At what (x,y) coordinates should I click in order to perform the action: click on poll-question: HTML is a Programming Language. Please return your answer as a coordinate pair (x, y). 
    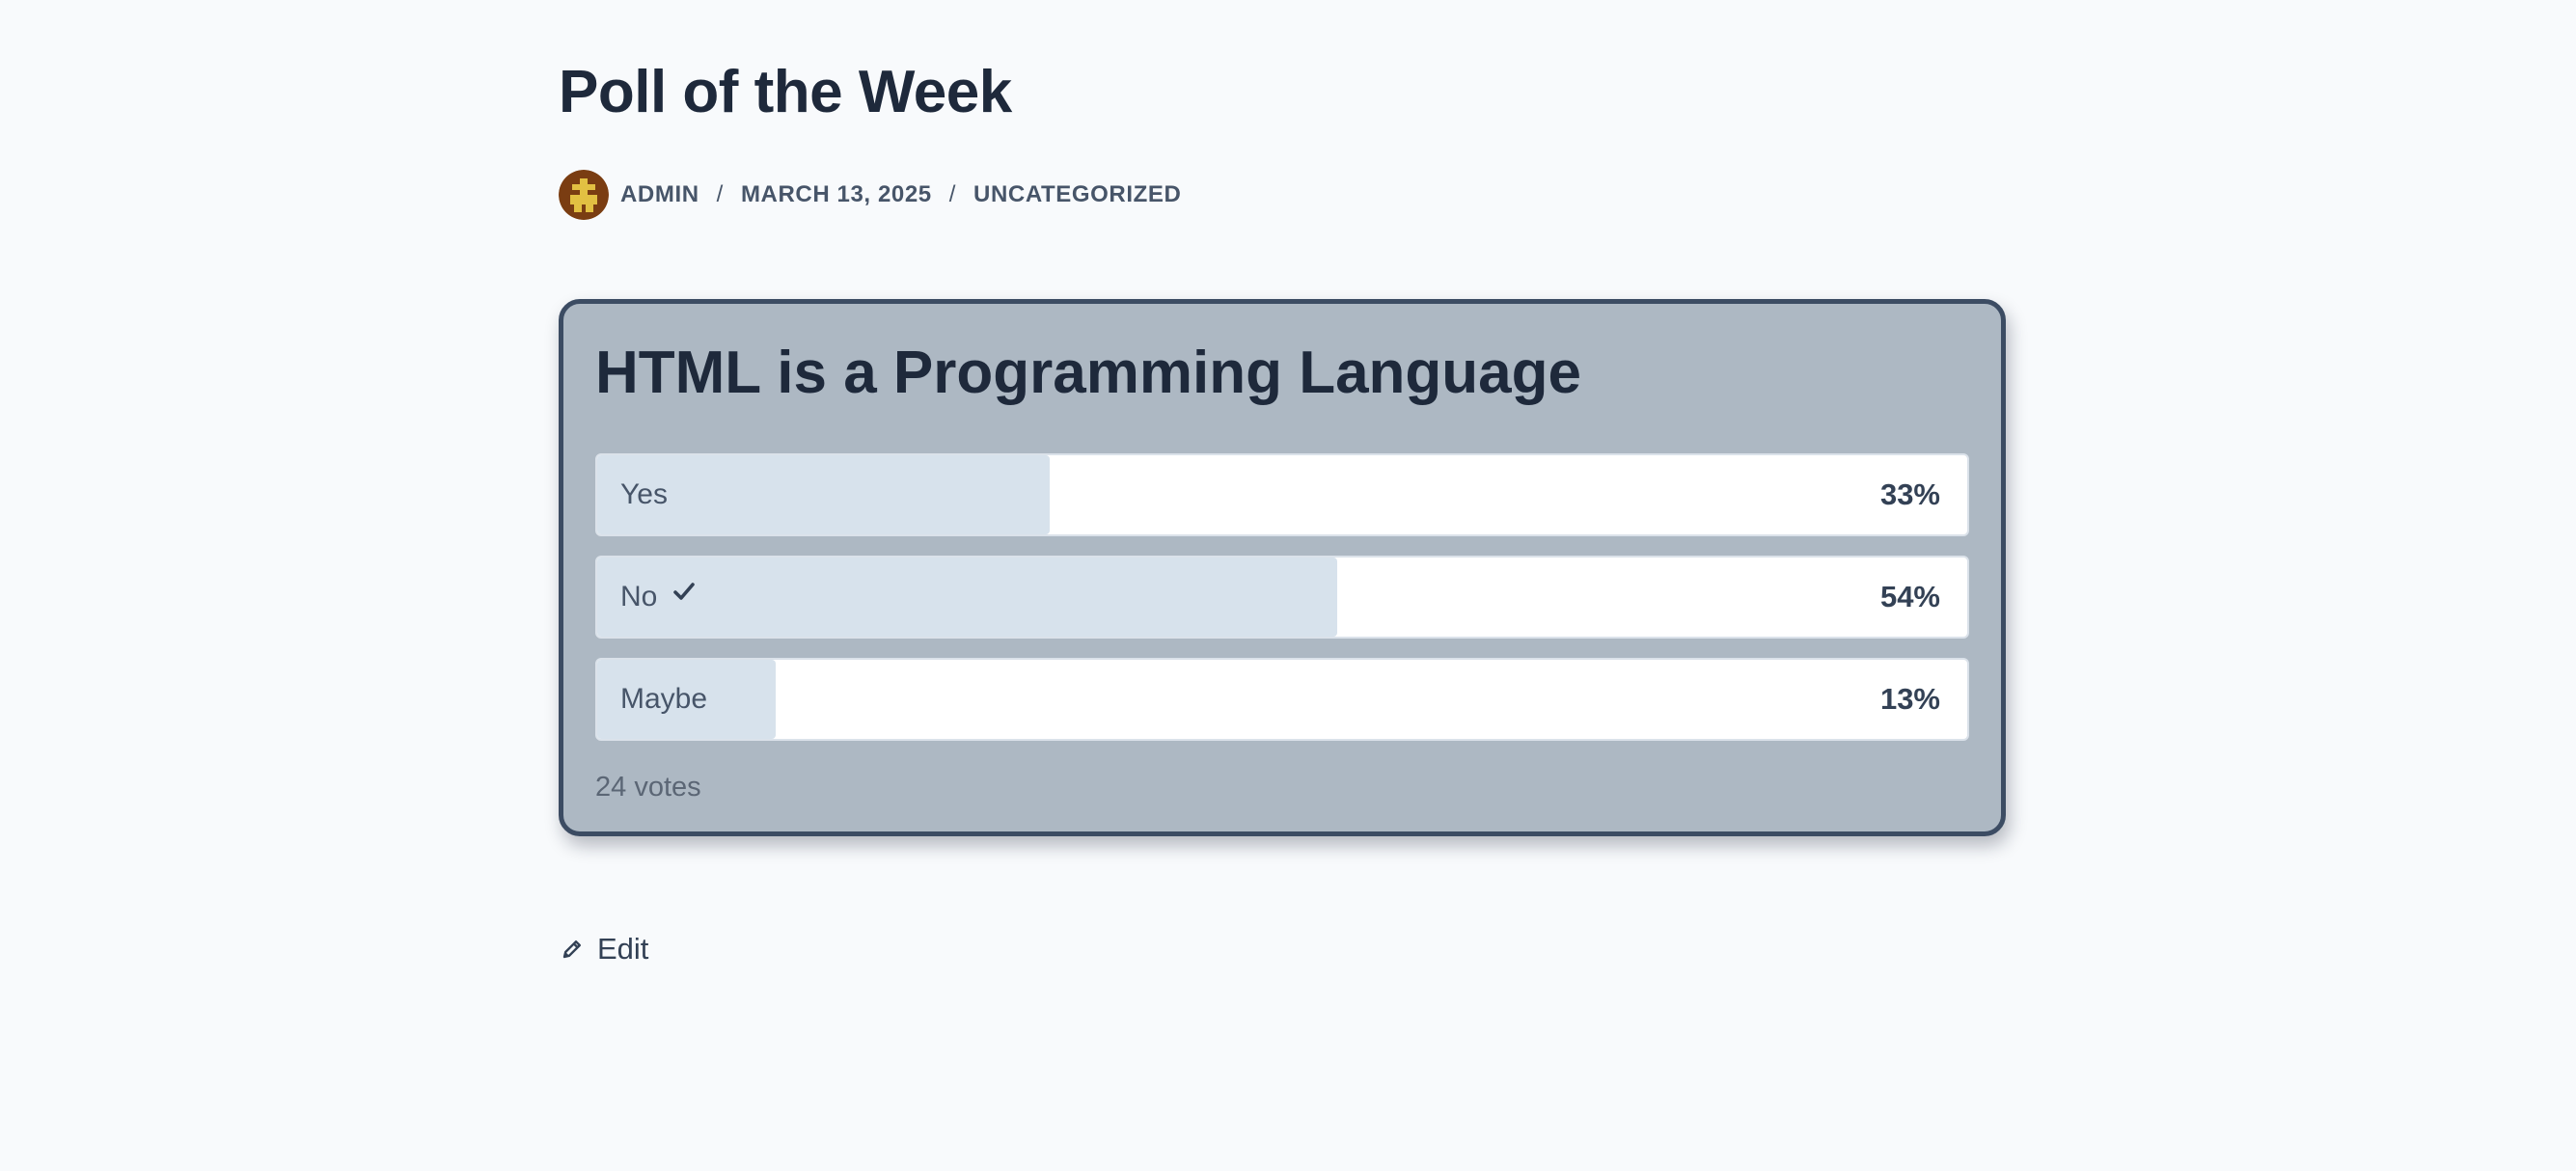
    Looking at the image, I should click on (1088, 373).